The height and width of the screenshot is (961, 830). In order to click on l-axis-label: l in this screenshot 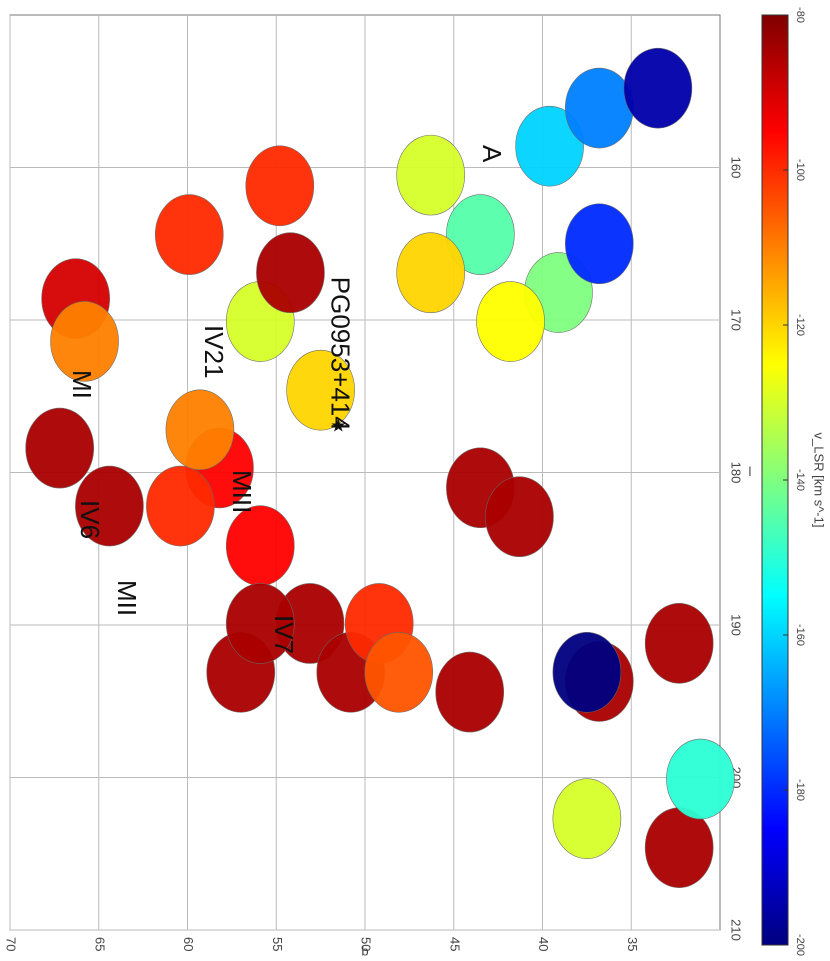, I will do `click(750, 471)`.